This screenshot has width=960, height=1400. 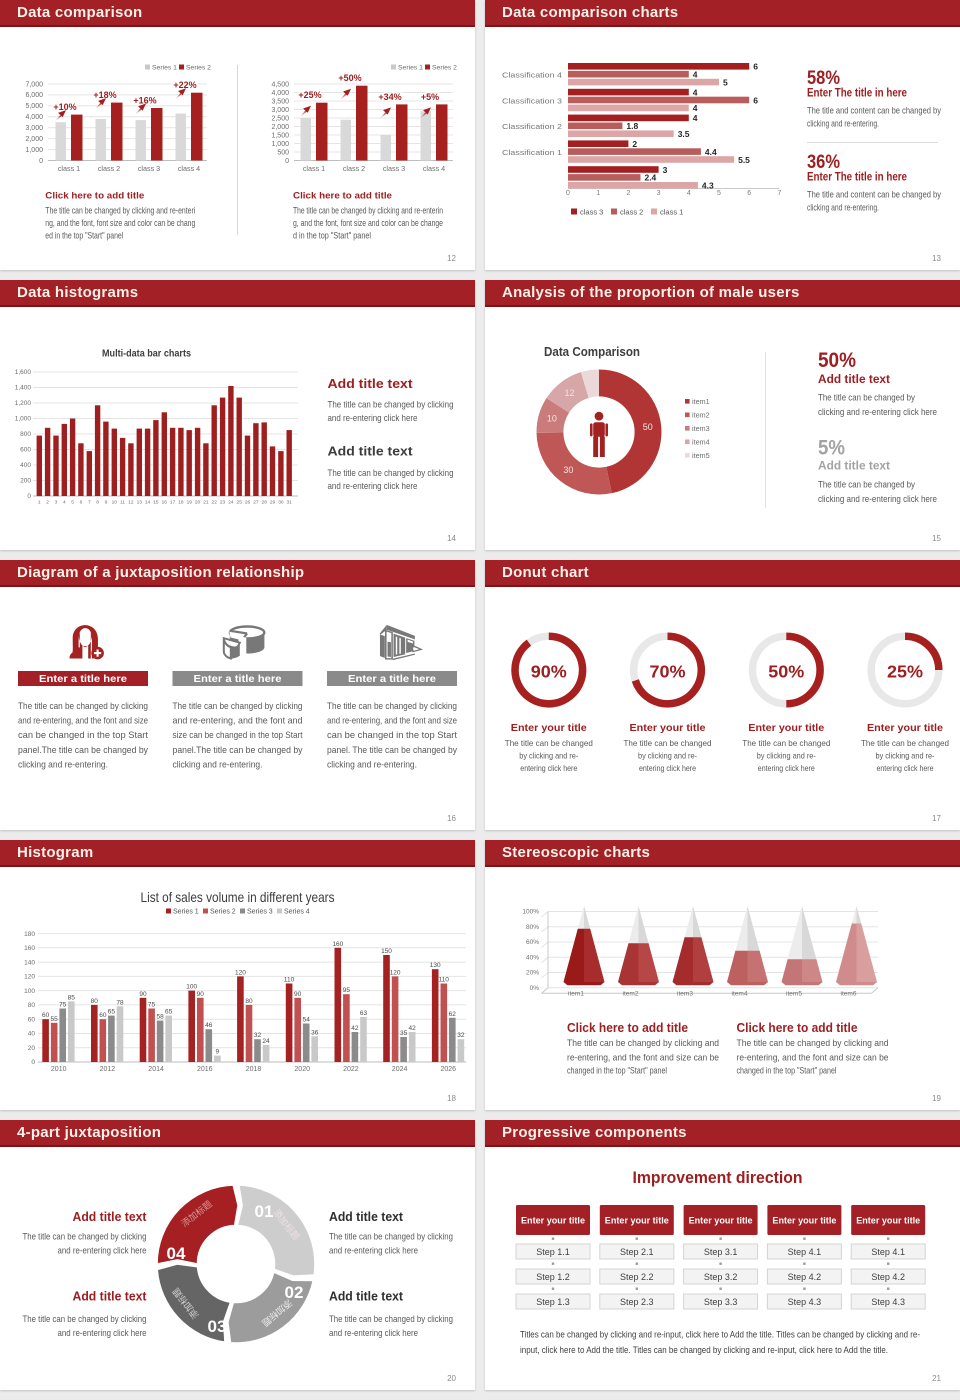 What do you see at coordinates (281, 503) in the screenshot?
I see `svg-text: 30` at bounding box center [281, 503].